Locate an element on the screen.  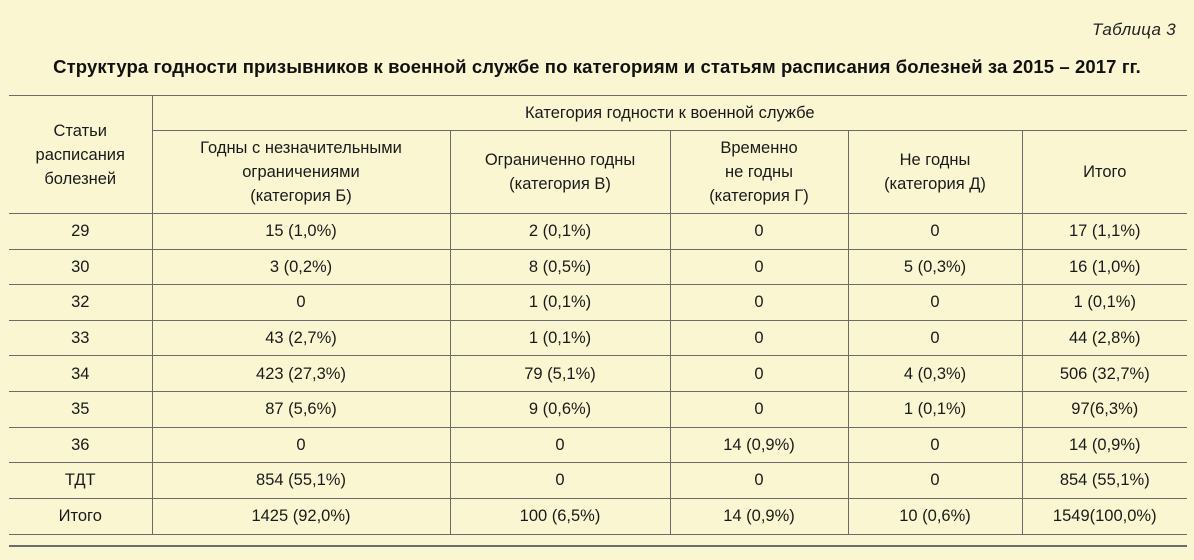
table-row: 29 15 (1,0%) 2 (0,1%) 0 0 17 (1,1%) is located at coordinates (598, 231).